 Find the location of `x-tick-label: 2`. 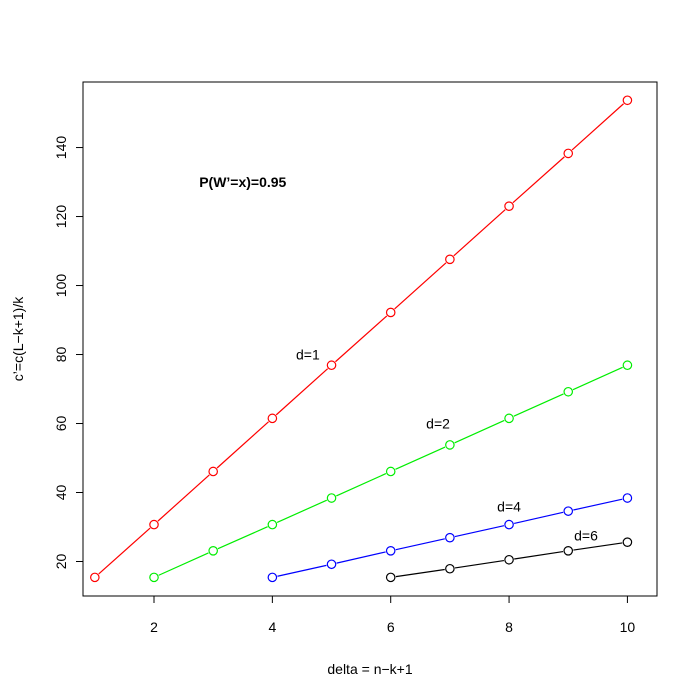

x-tick-label: 2 is located at coordinates (154, 627).